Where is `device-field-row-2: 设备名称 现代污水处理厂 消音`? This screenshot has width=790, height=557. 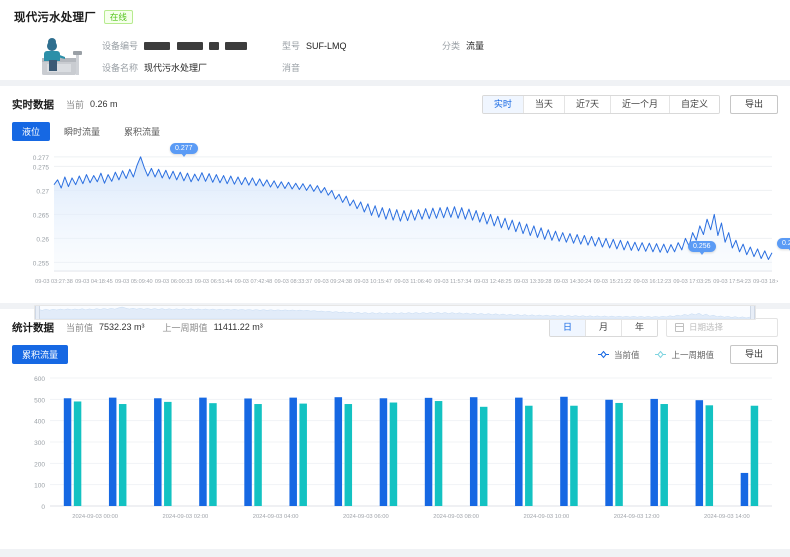 device-field-row-2: 设备名称 现代污水处理厂 消音 is located at coordinates (439, 67).